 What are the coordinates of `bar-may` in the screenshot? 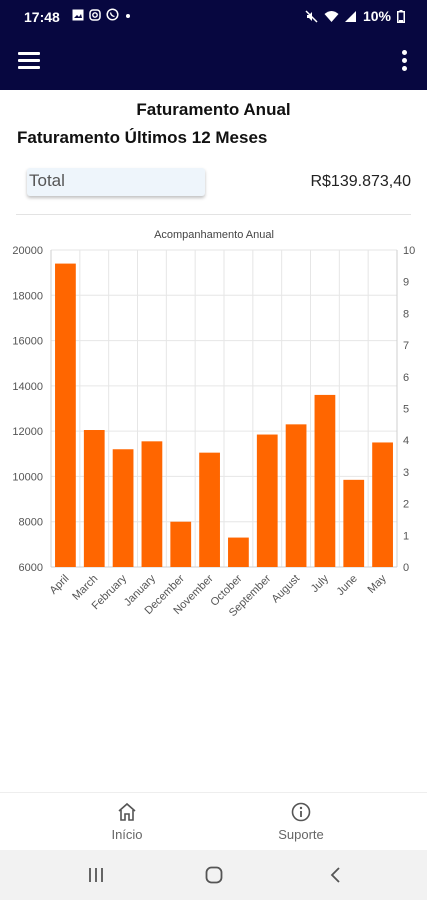 It's located at (382, 504).